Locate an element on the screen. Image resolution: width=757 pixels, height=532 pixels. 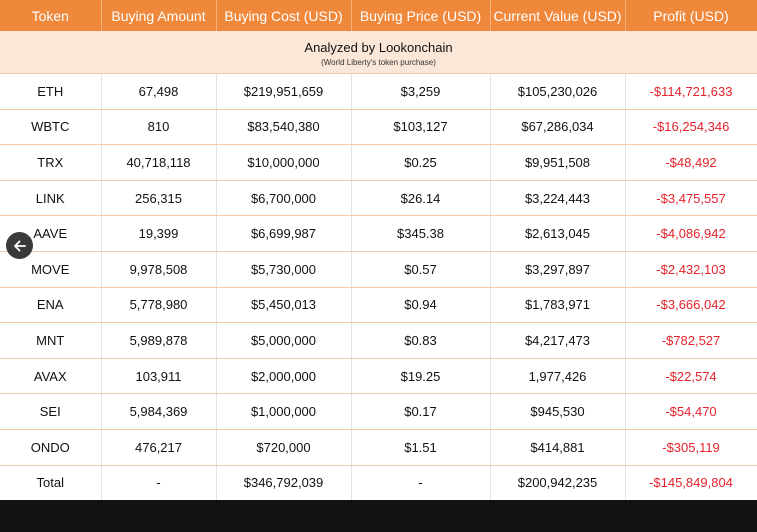
cost-cell: $720,000 is located at coordinates (284, 447).